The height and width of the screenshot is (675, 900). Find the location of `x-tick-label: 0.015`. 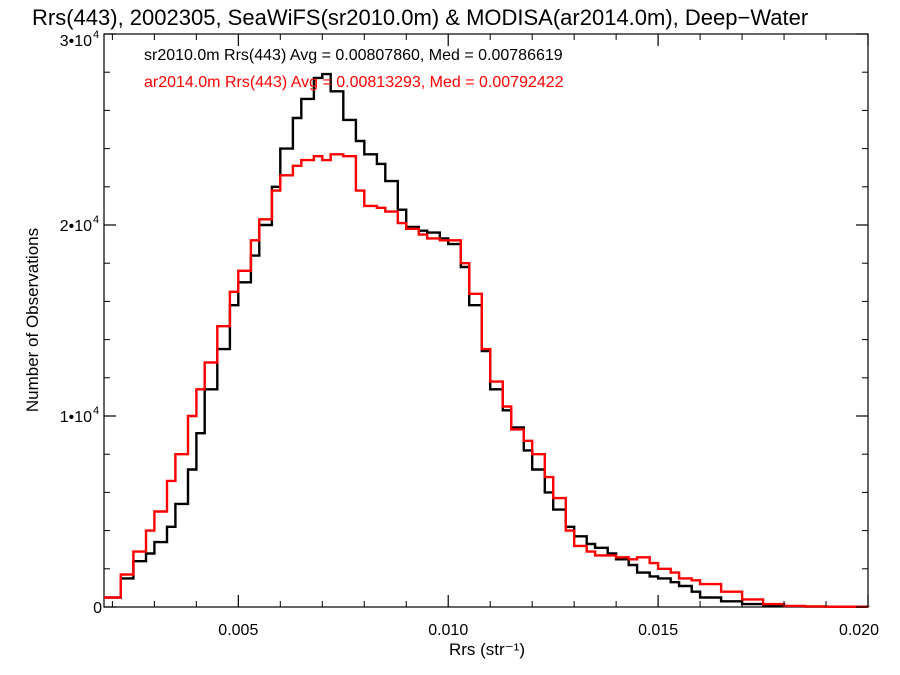

x-tick-label: 0.015 is located at coordinates (658, 630).